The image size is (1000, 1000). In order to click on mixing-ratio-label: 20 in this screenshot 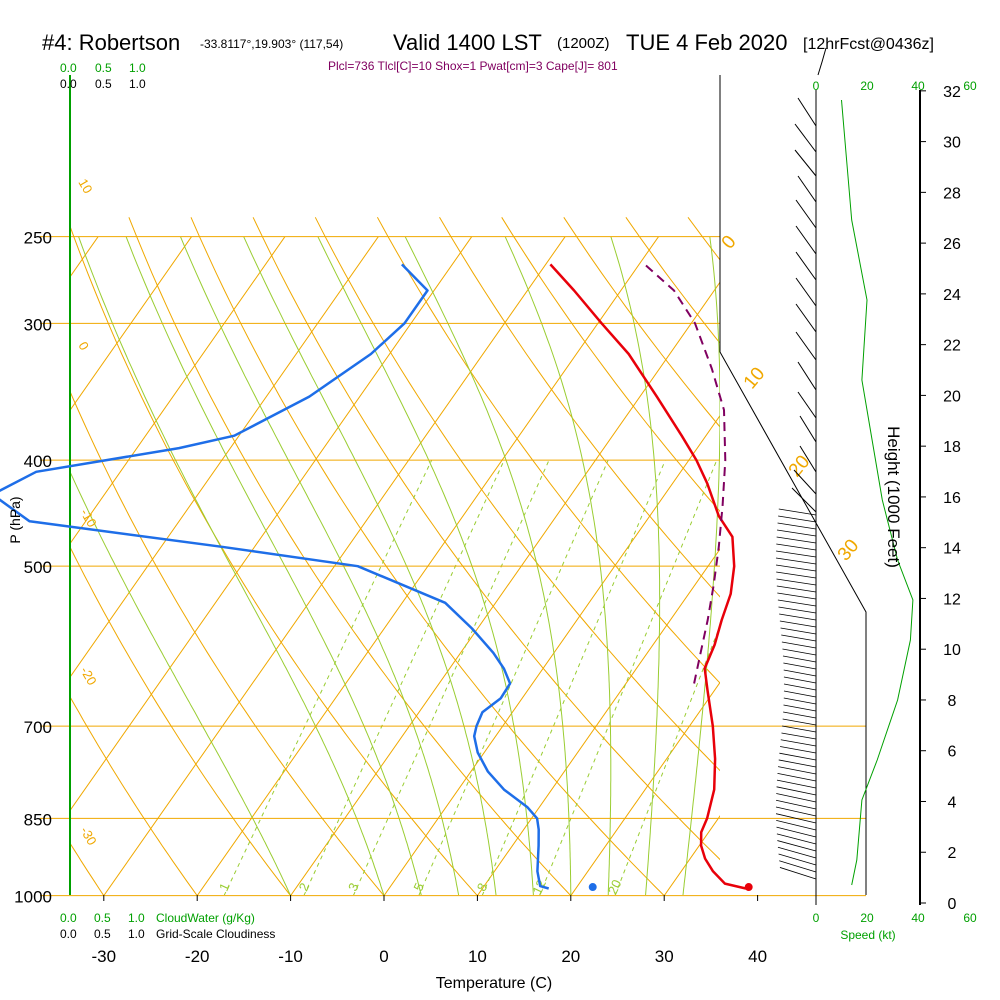, I will do `click(615, 886)`.